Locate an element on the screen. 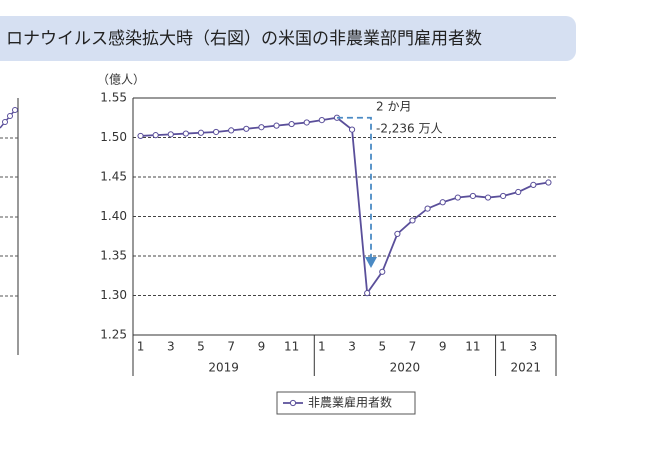 The height and width of the screenshot is (472, 651). legend-marker is located at coordinates (293, 403).